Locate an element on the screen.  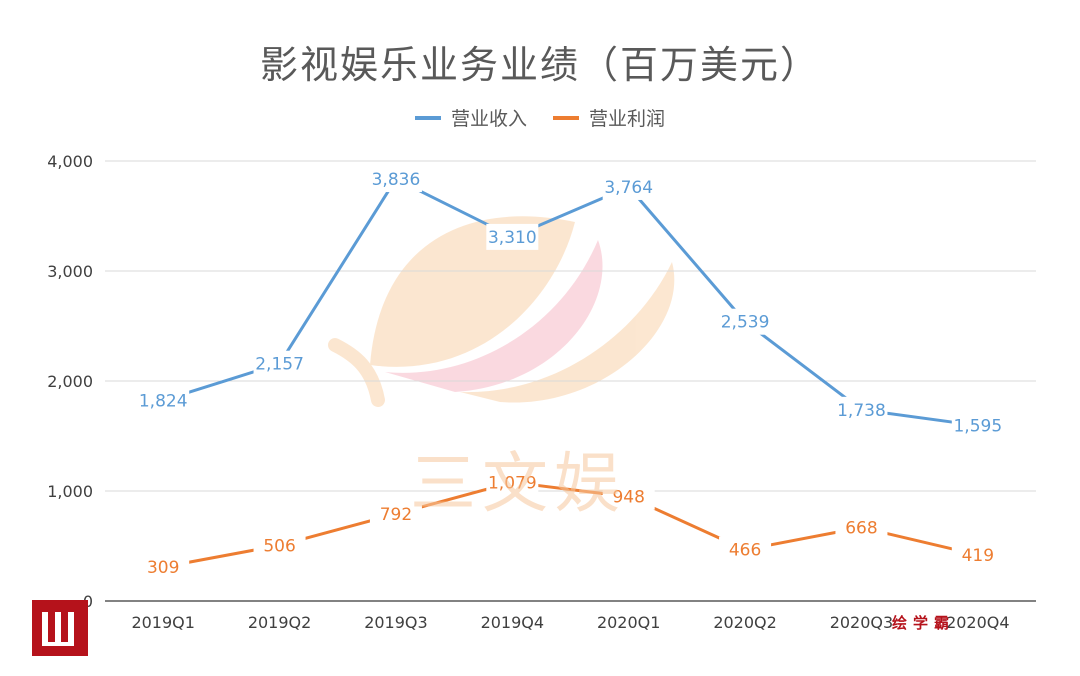
x-tick-label: 2020Q2 is located at coordinates (745, 622).